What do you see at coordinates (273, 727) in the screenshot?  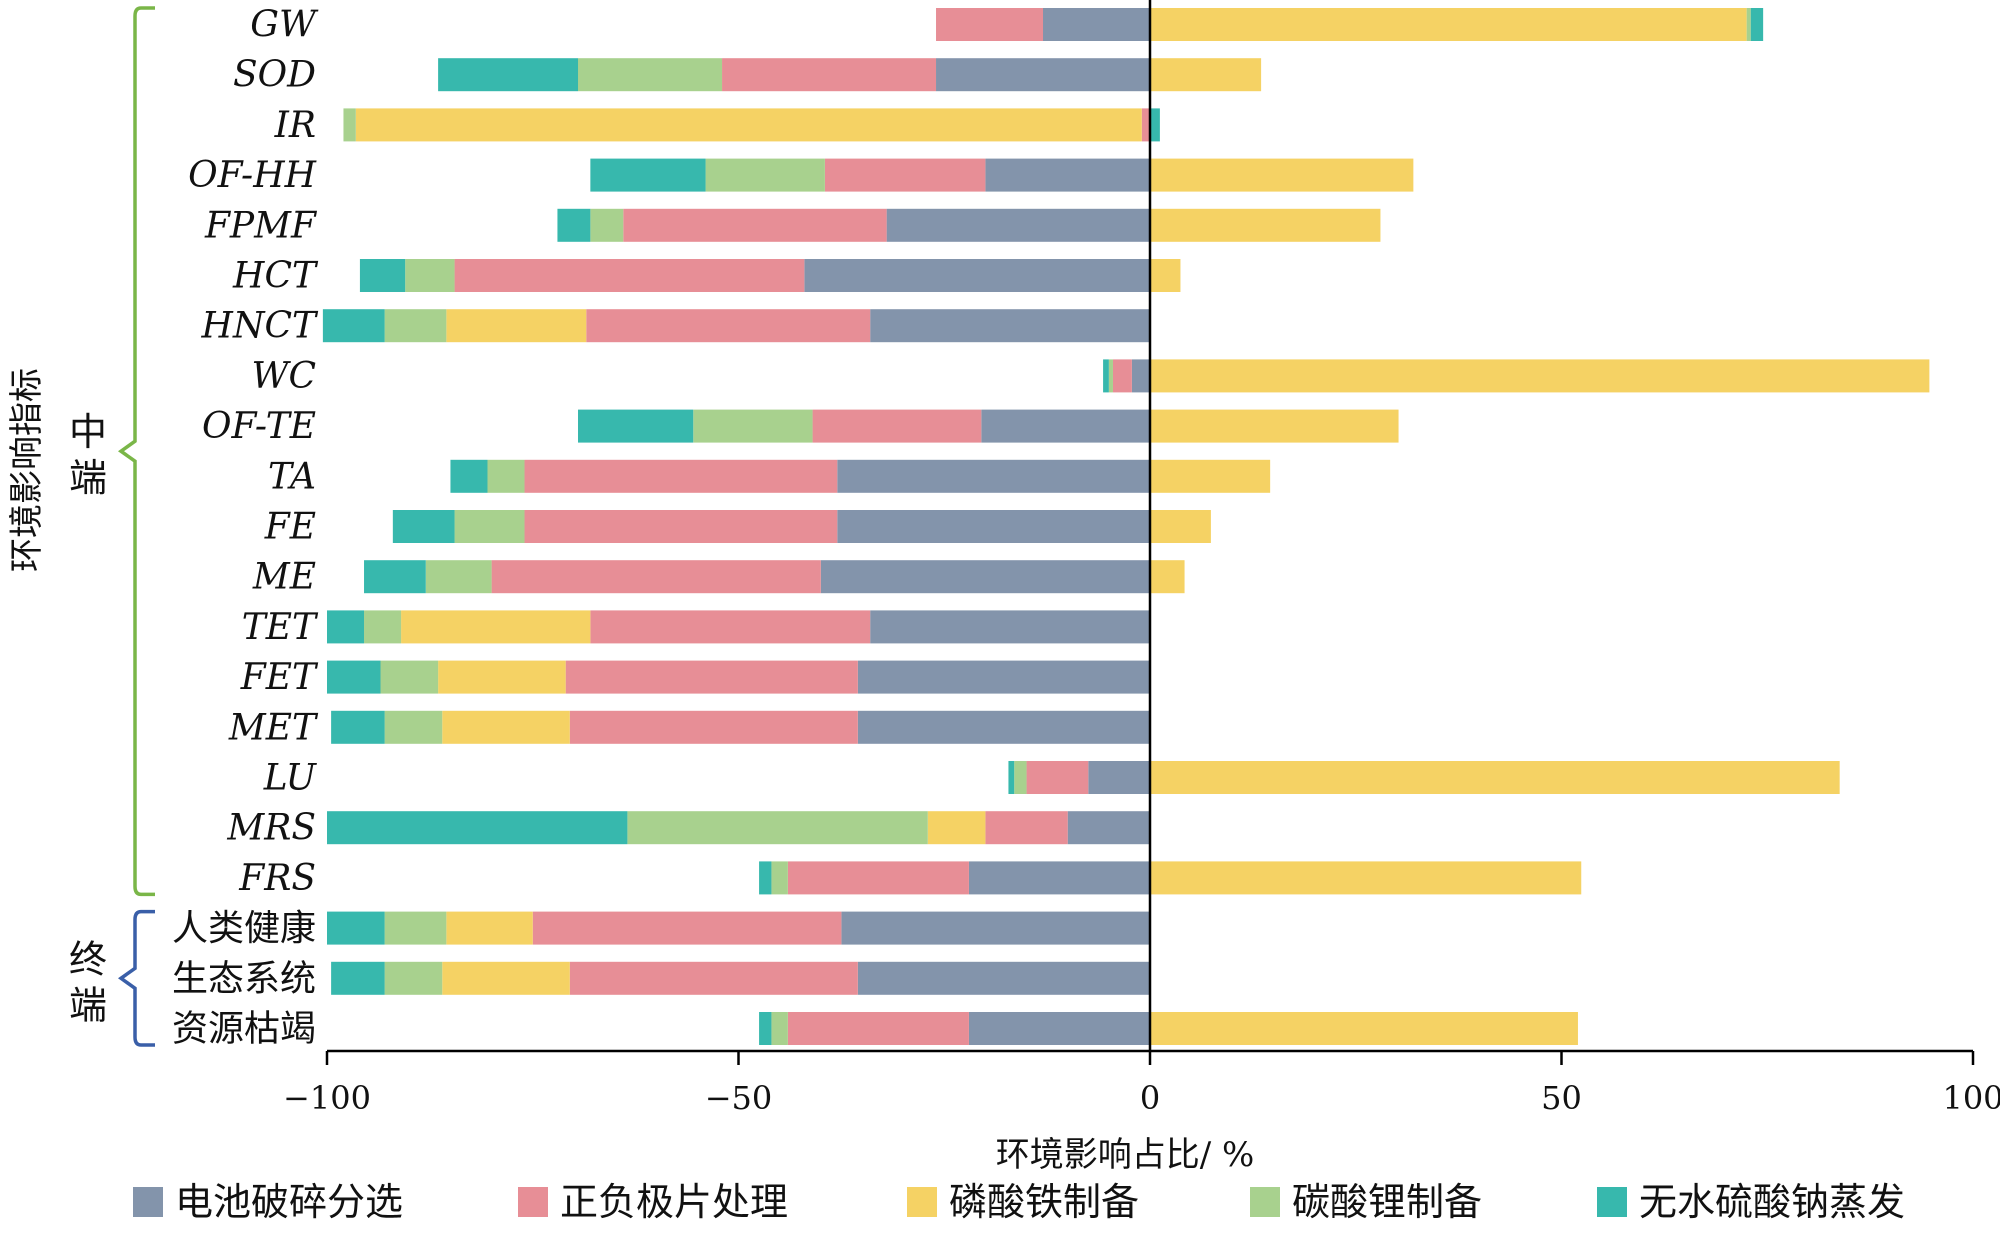 I see `category-label: MET` at bounding box center [273, 727].